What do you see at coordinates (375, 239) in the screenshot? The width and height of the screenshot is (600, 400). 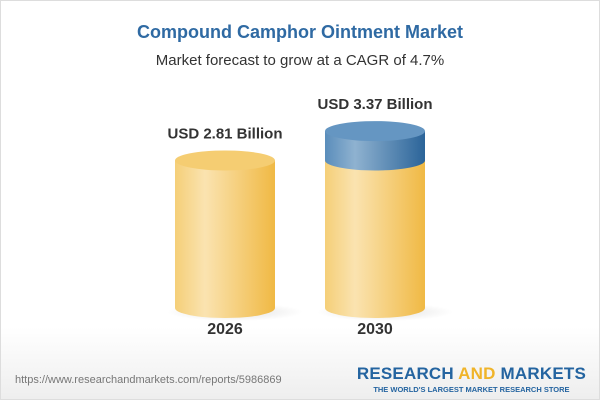 I see `bar-2030-body` at bounding box center [375, 239].